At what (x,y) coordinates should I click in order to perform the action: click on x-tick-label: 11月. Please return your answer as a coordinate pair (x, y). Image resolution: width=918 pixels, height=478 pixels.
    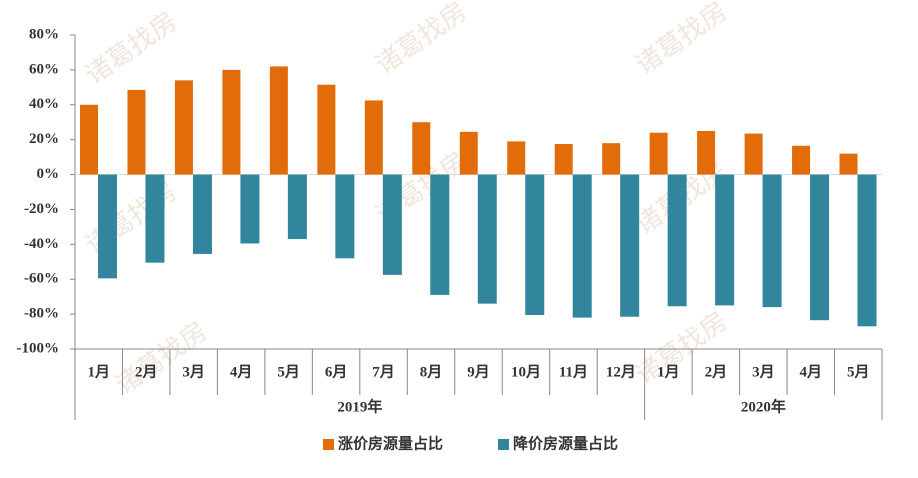
    Looking at the image, I should click on (573, 371).